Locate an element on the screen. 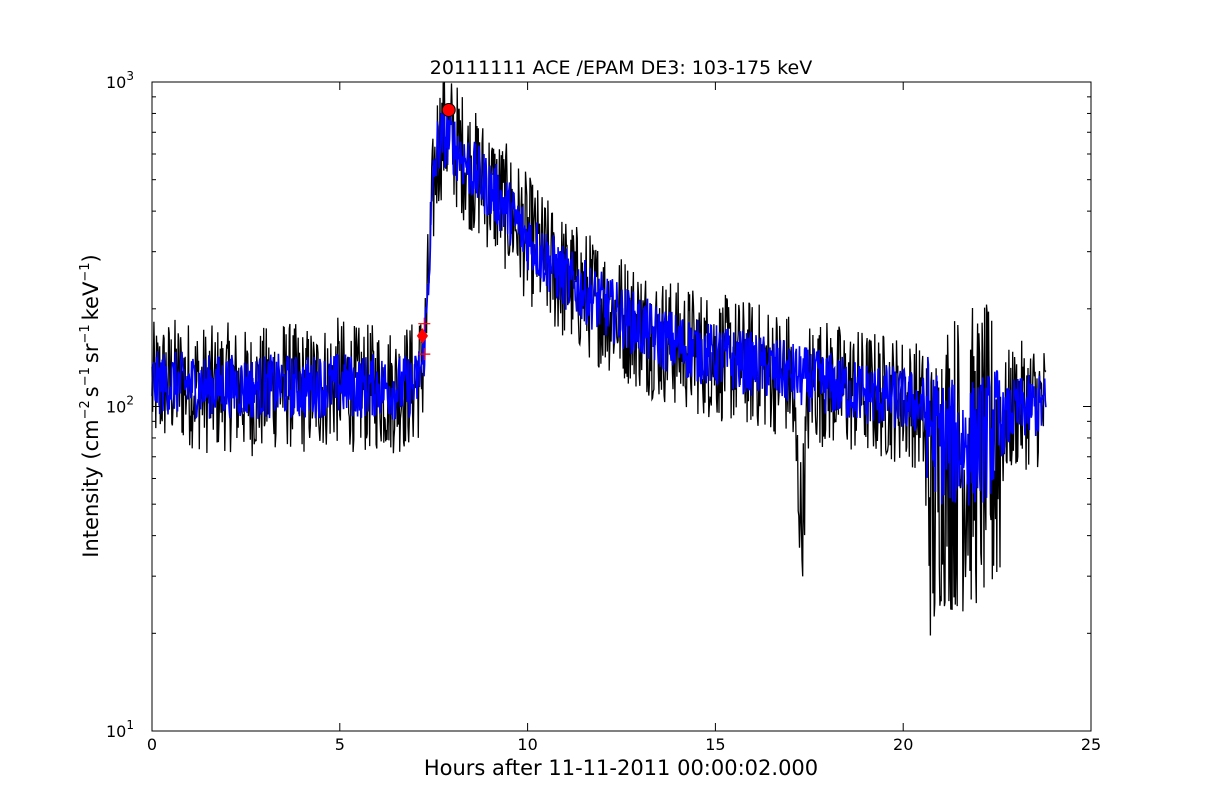 The image size is (1212, 812). marker-layer is located at coordinates (436, 231).